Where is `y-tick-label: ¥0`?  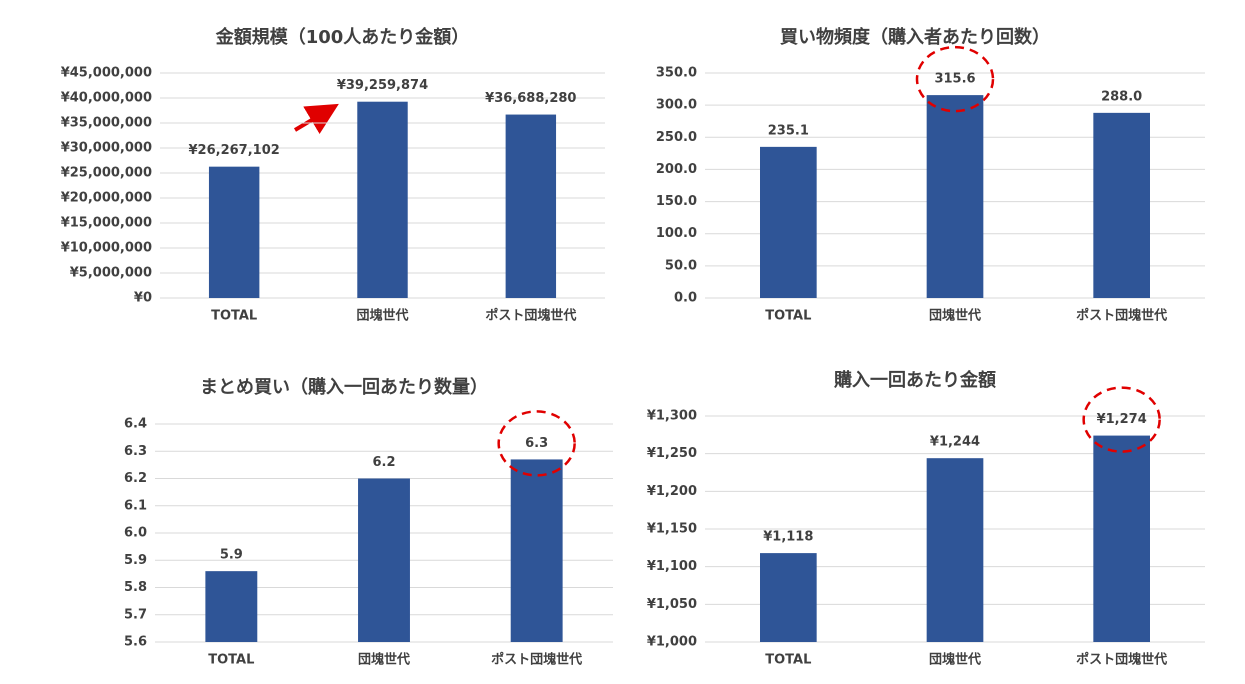 y-tick-label: ¥0 is located at coordinates (143, 298).